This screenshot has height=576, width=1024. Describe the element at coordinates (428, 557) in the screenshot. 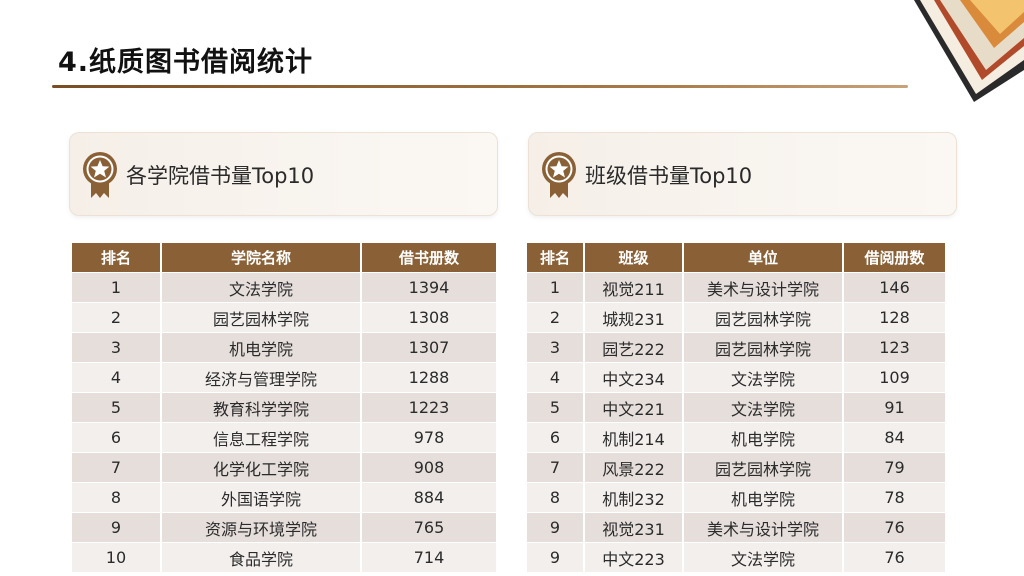

I see `borrow-count-cell: 714` at that location.